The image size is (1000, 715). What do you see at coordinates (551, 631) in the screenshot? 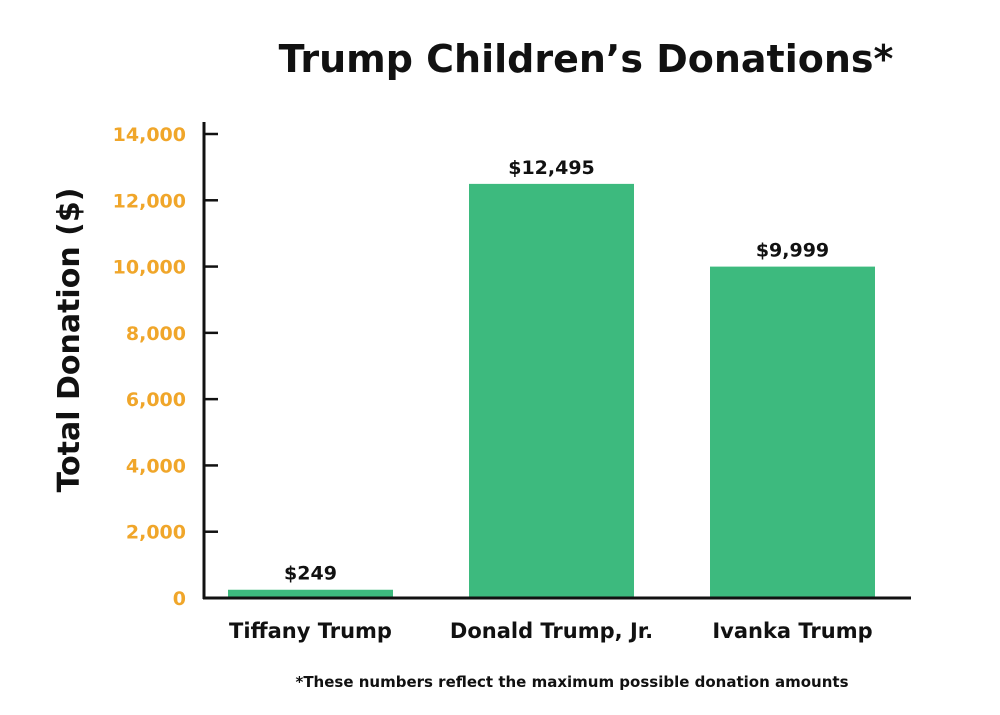
I see `x-tick-label: Donald Trump, Jr.` at bounding box center [551, 631].